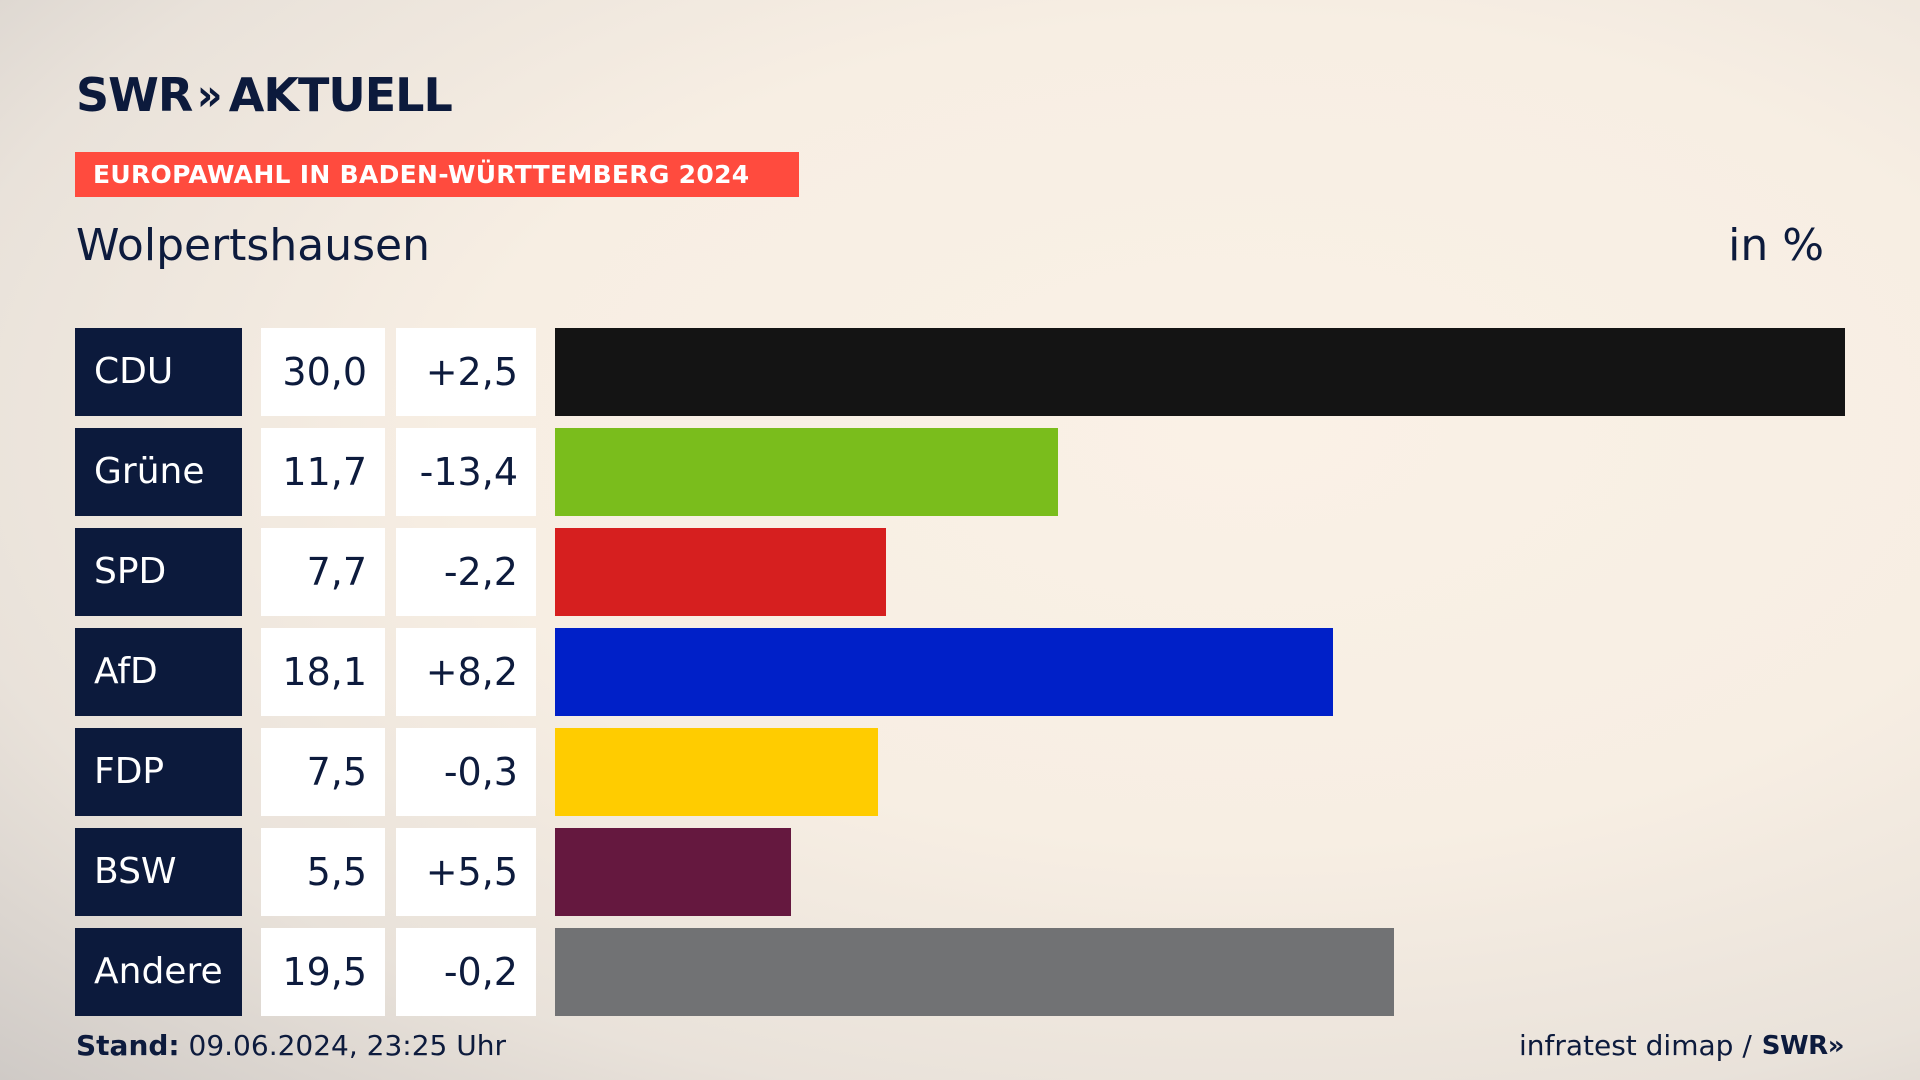 Image resolution: width=1920 pixels, height=1080 pixels. What do you see at coordinates (158, 472) in the screenshot?
I see `party-label: Grüne` at bounding box center [158, 472].